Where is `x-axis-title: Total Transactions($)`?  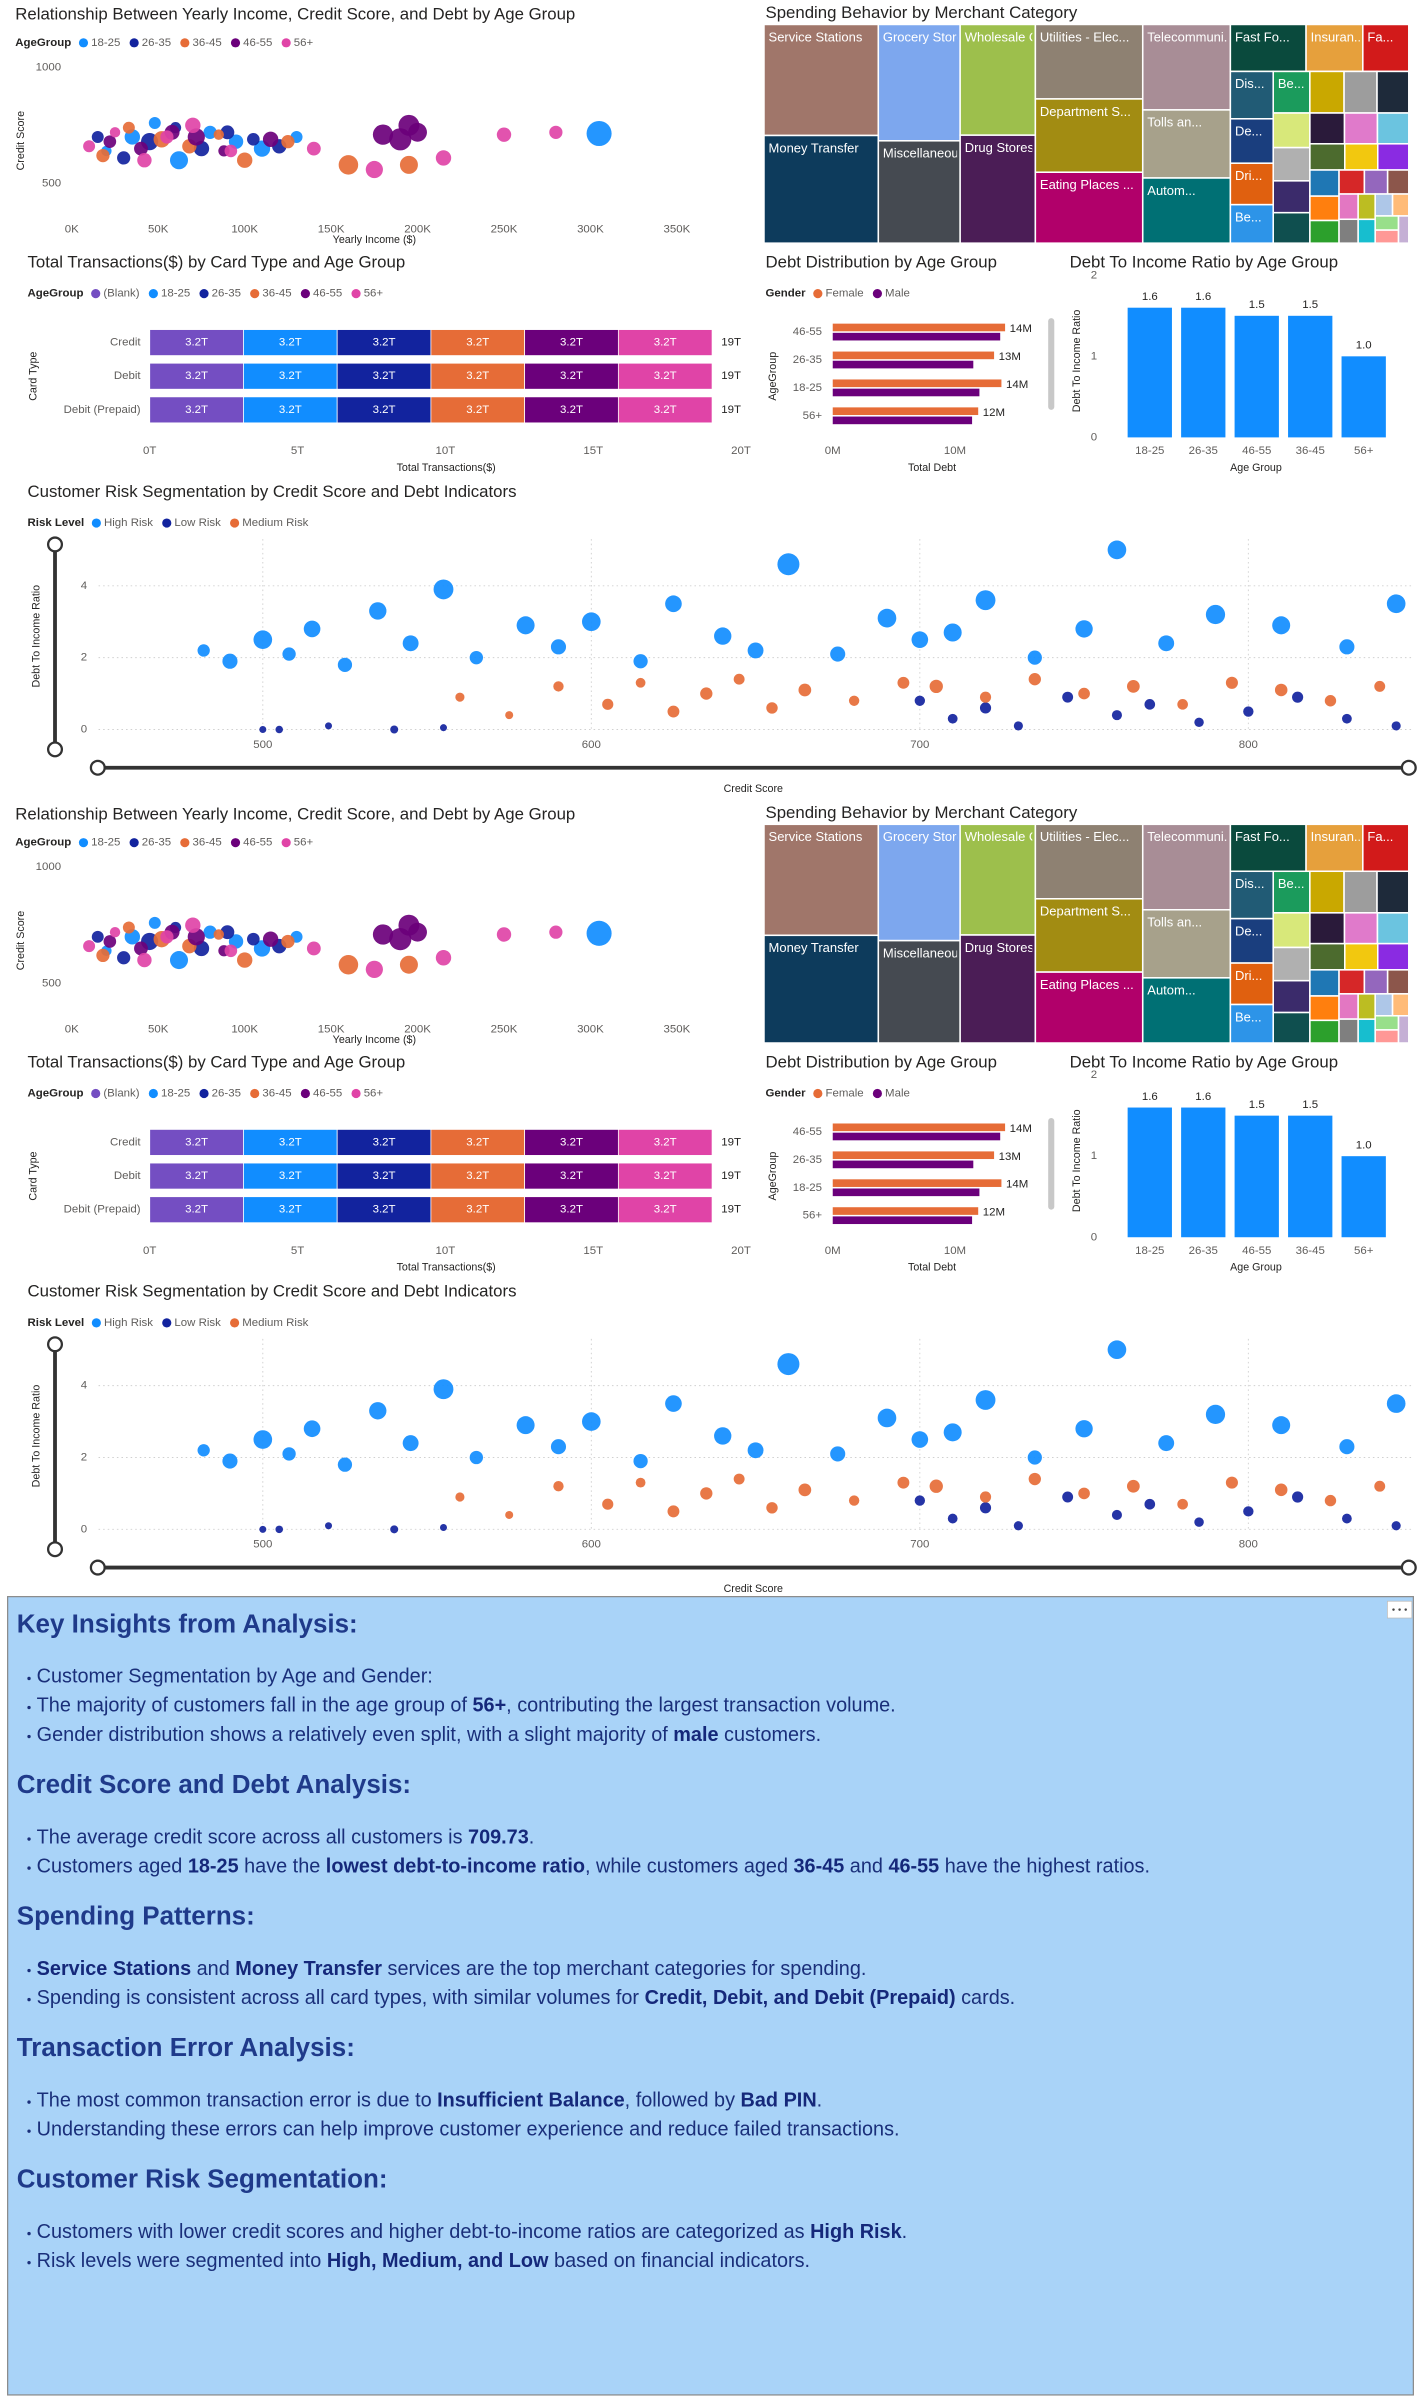
x-axis-title: Total Transactions($) is located at coordinates (446, 1268).